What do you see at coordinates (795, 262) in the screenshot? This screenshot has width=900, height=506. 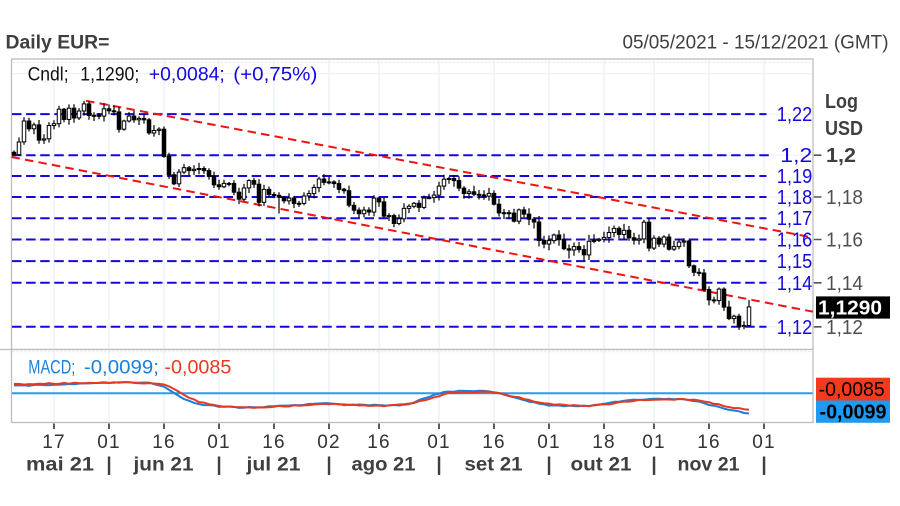 I see `svg-text: 1,15` at bounding box center [795, 262].